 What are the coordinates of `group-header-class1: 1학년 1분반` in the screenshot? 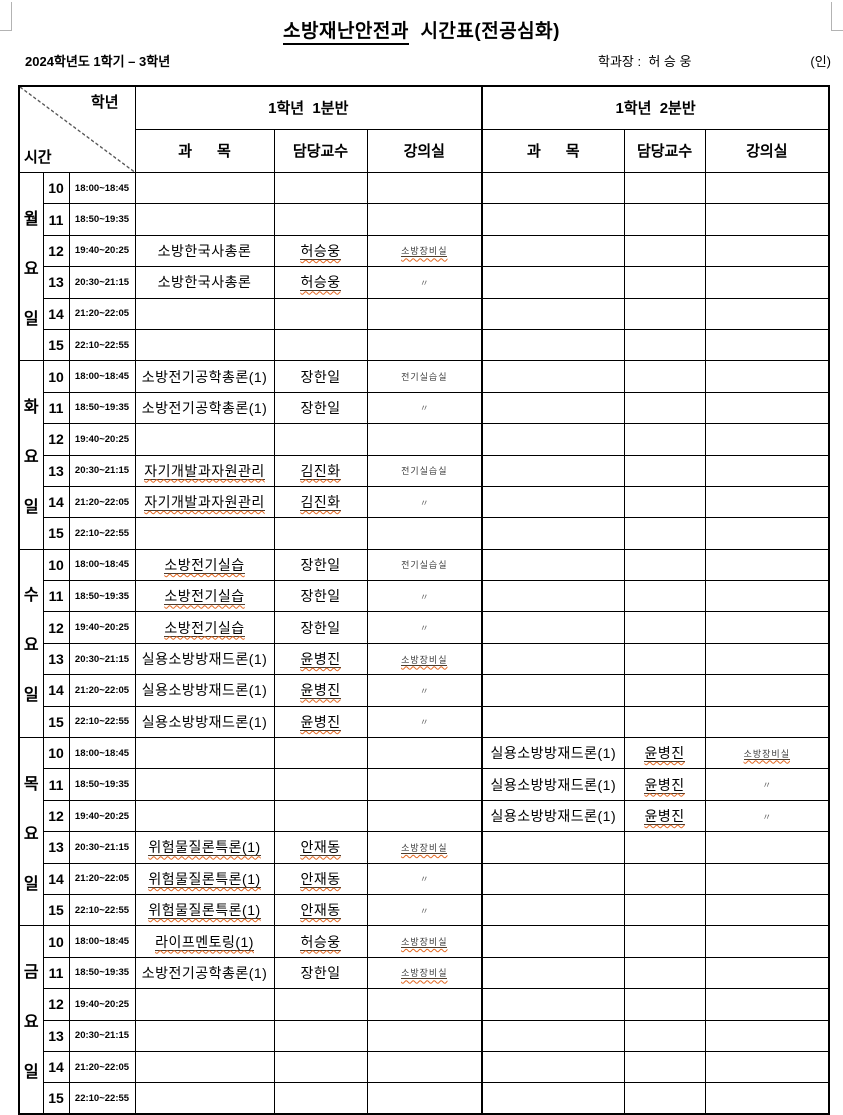 It's located at (308, 107).